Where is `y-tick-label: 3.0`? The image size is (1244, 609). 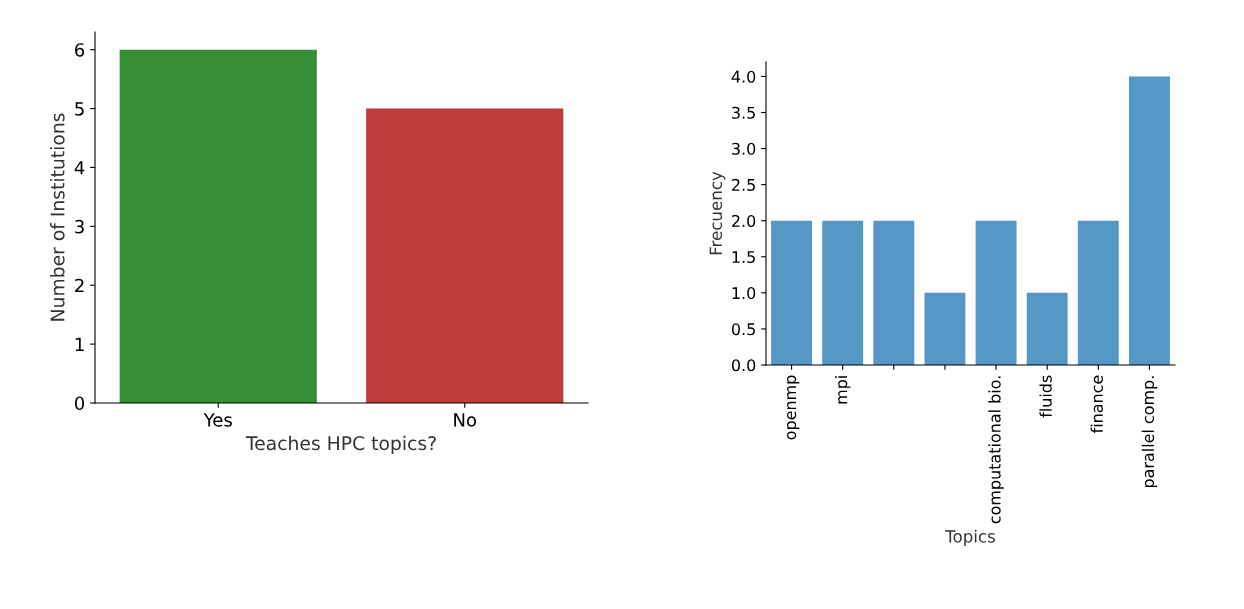 y-tick-label: 3.0 is located at coordinates (744, 148).